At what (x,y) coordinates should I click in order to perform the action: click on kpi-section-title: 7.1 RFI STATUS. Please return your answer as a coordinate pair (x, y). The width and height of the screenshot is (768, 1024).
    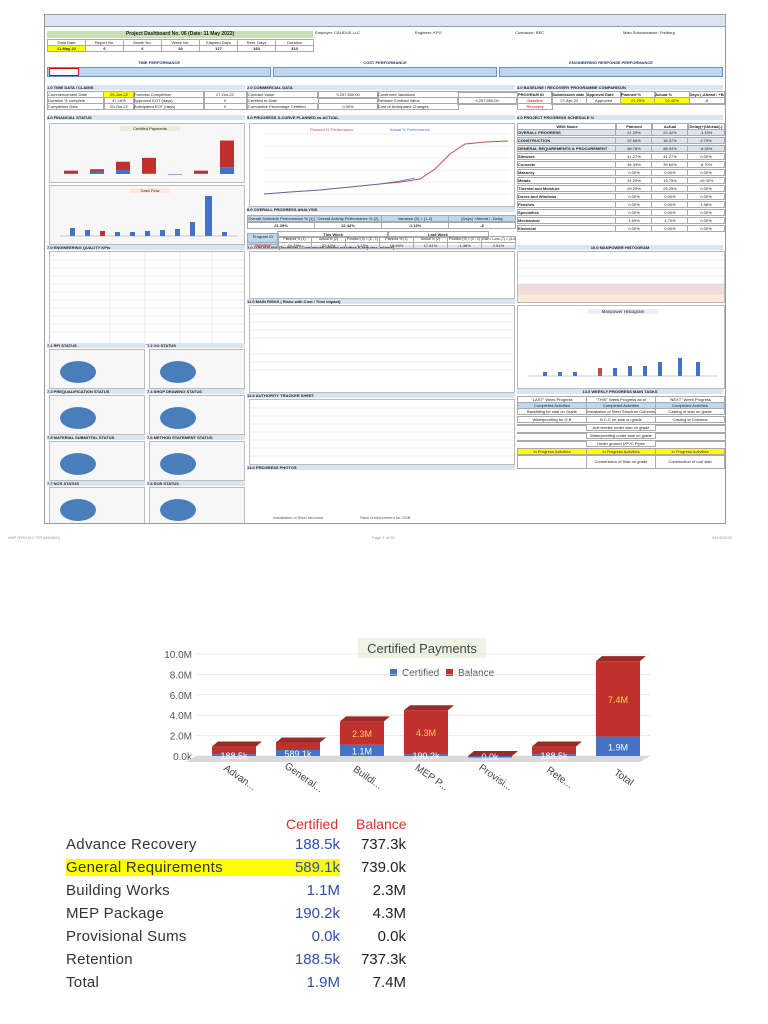
    Looking at the image, I should click on (96, 345).